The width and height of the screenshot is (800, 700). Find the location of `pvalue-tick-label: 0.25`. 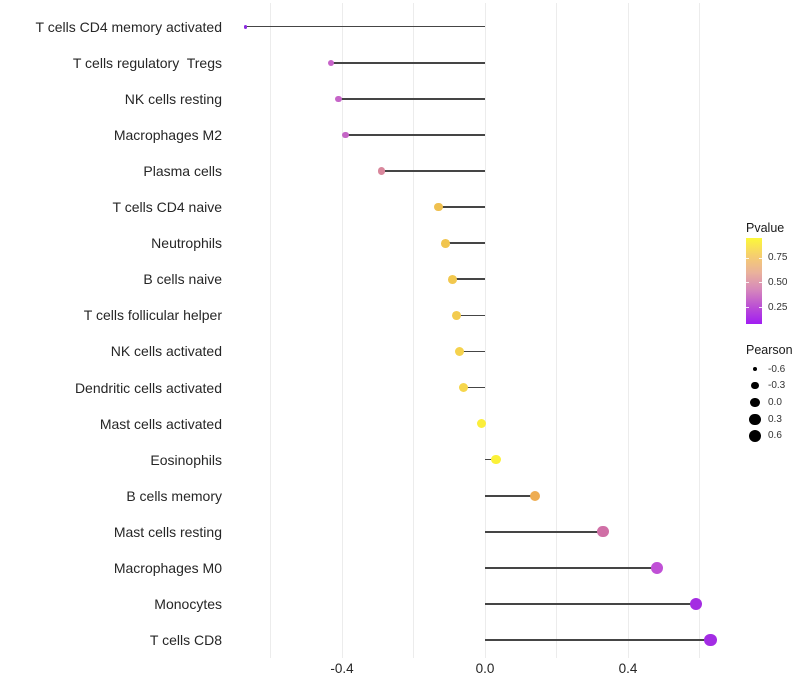

pvalue-tick-label: 0.25 is located at coordinates (778, 307).